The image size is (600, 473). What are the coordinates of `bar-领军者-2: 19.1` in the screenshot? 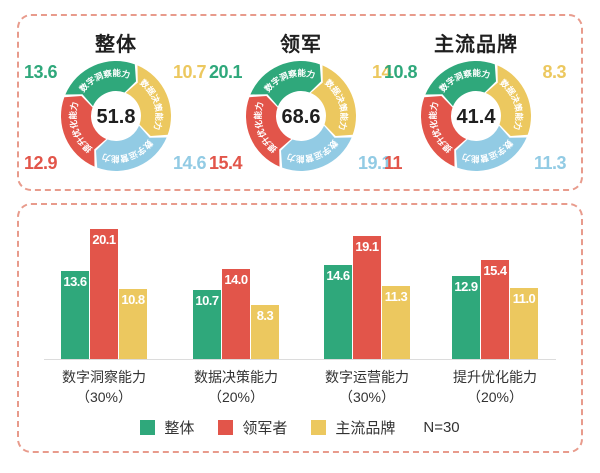 It's located at (367, 297).